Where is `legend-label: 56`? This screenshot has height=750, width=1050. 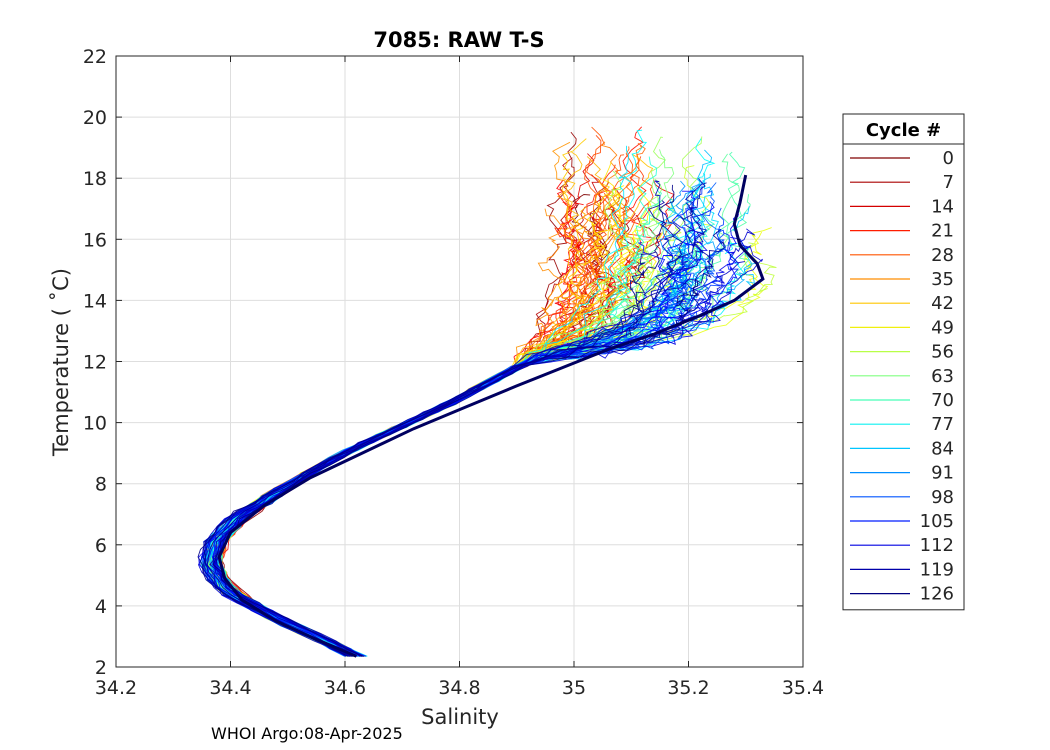
legend-label: 56 is located at coordinates (942, 352).